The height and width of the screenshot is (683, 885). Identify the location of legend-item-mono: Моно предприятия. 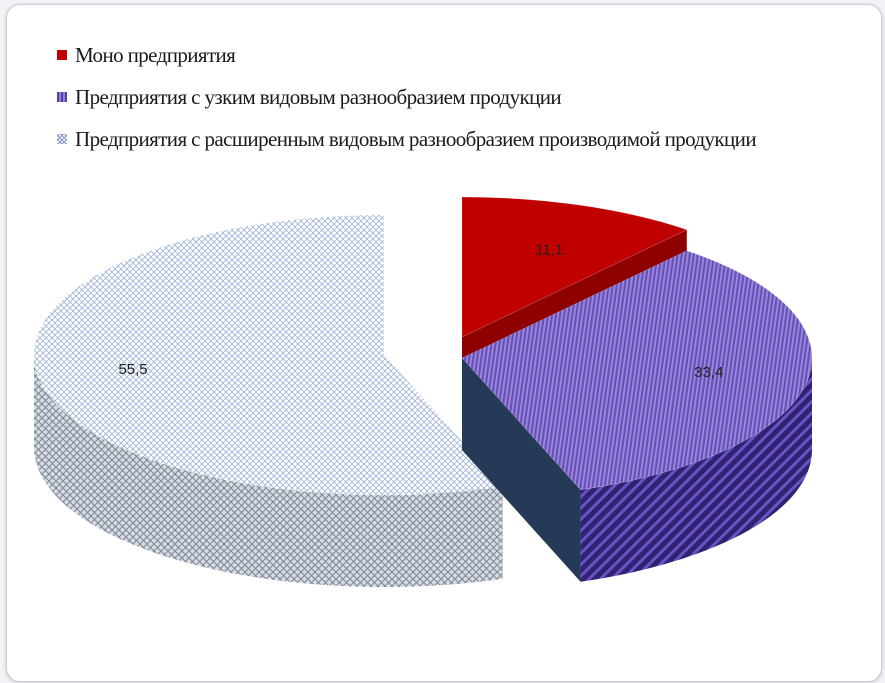
(406, 54).